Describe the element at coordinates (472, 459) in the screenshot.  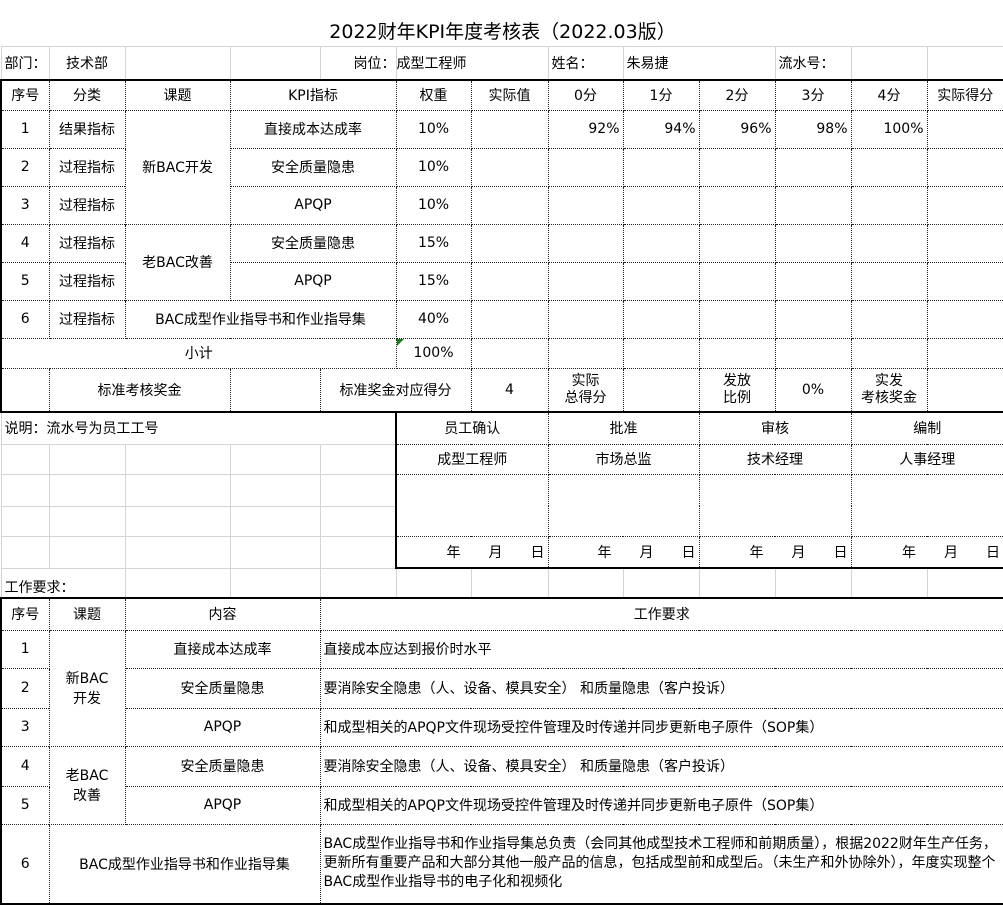
I see `signoff-role-employee: 成型工程师` at that location.